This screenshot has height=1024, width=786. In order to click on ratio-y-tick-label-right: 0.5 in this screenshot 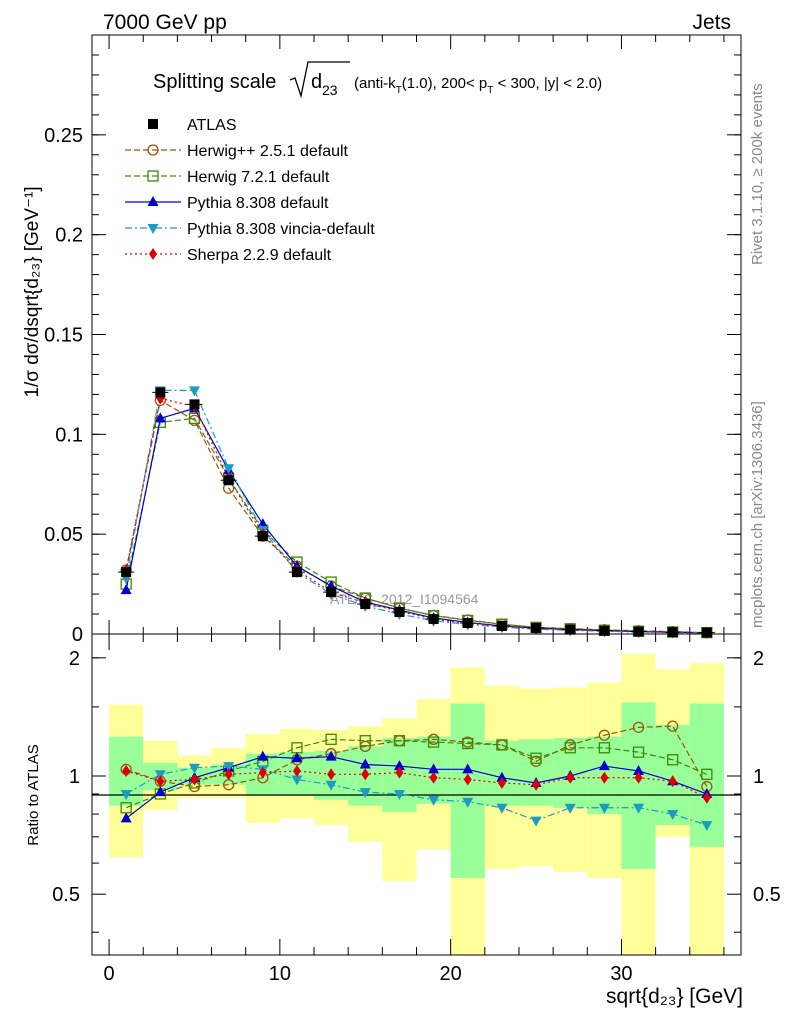, I will do `click(767, 895)`.